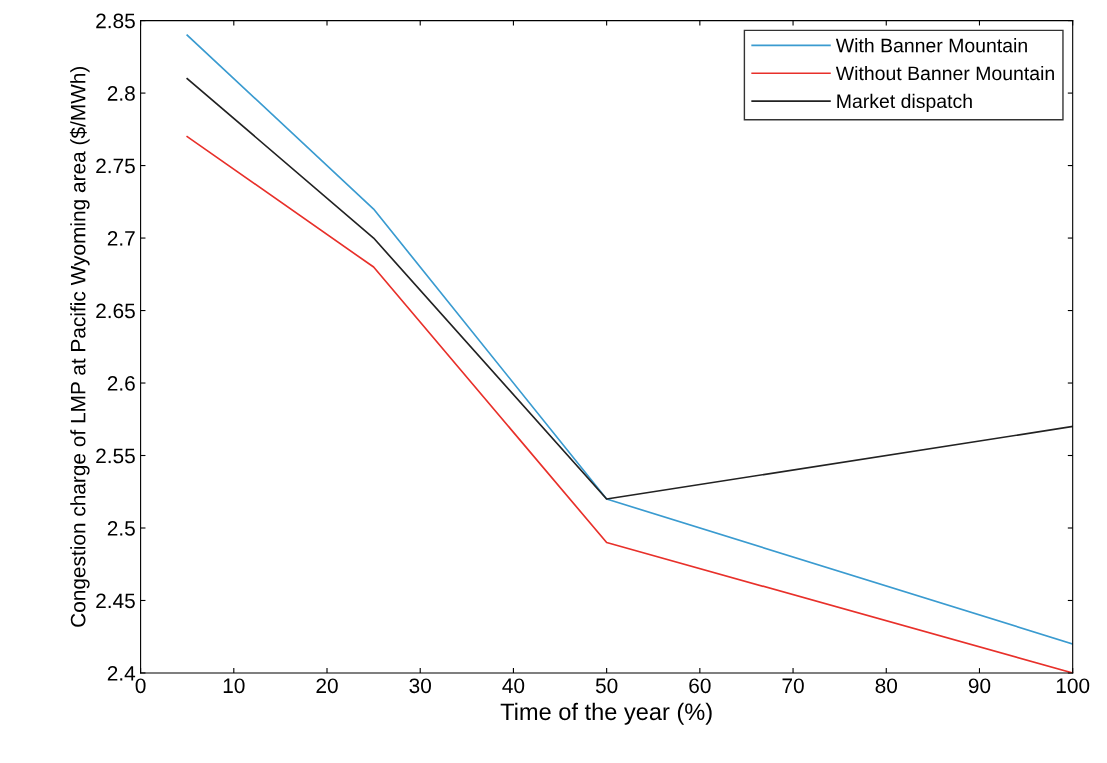  Describe the element at coordinates (904, 102) in the screenshot. I see `legend-label: Market dispatch` at that location.